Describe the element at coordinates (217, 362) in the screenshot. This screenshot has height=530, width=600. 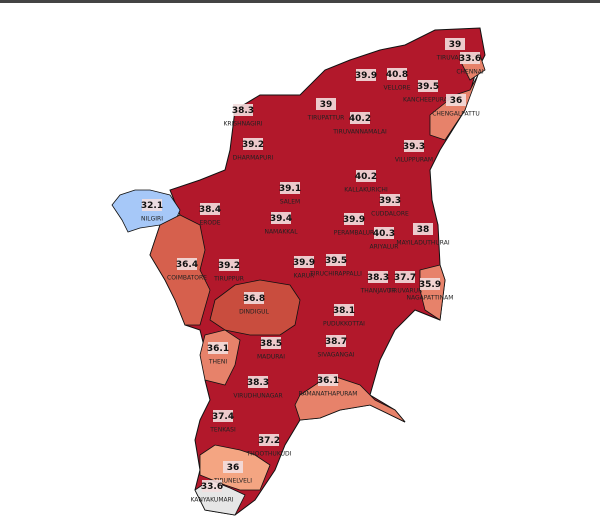
I see `district-name: THENI` at that location.